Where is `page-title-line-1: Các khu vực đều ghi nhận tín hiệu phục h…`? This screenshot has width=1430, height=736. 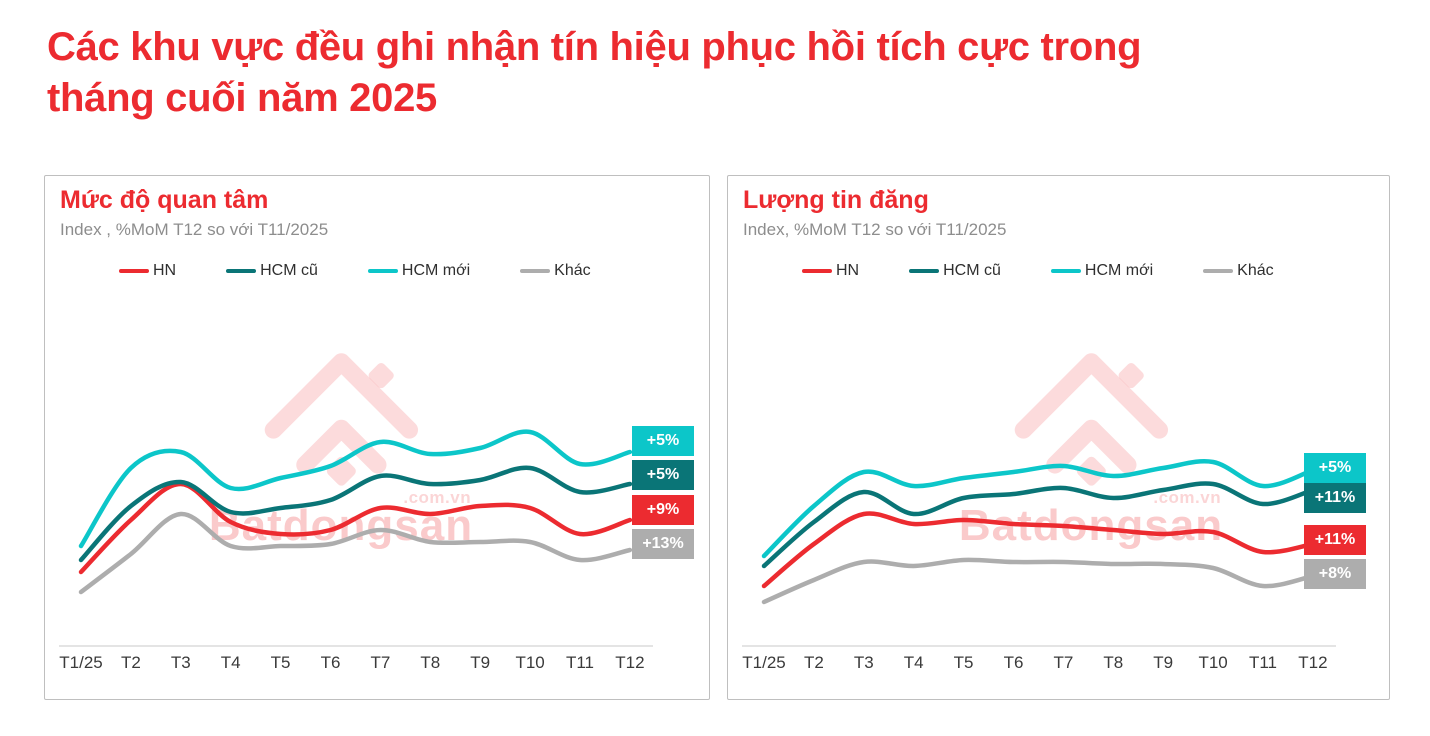 page-title-line-1: Các khu vực đều ghi nhận tín hiệu phục h… is located at coordinates (594, 47).